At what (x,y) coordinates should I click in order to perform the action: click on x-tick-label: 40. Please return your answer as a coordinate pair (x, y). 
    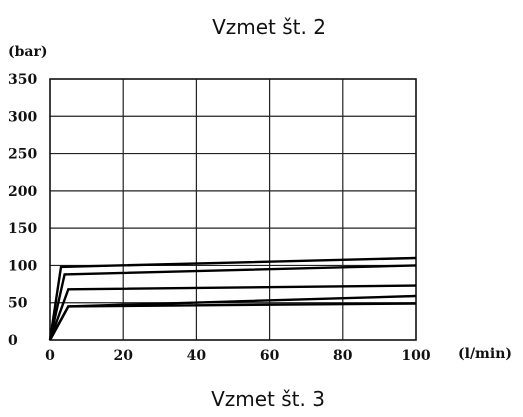
    Looking at the image, I should click on (197, 356).